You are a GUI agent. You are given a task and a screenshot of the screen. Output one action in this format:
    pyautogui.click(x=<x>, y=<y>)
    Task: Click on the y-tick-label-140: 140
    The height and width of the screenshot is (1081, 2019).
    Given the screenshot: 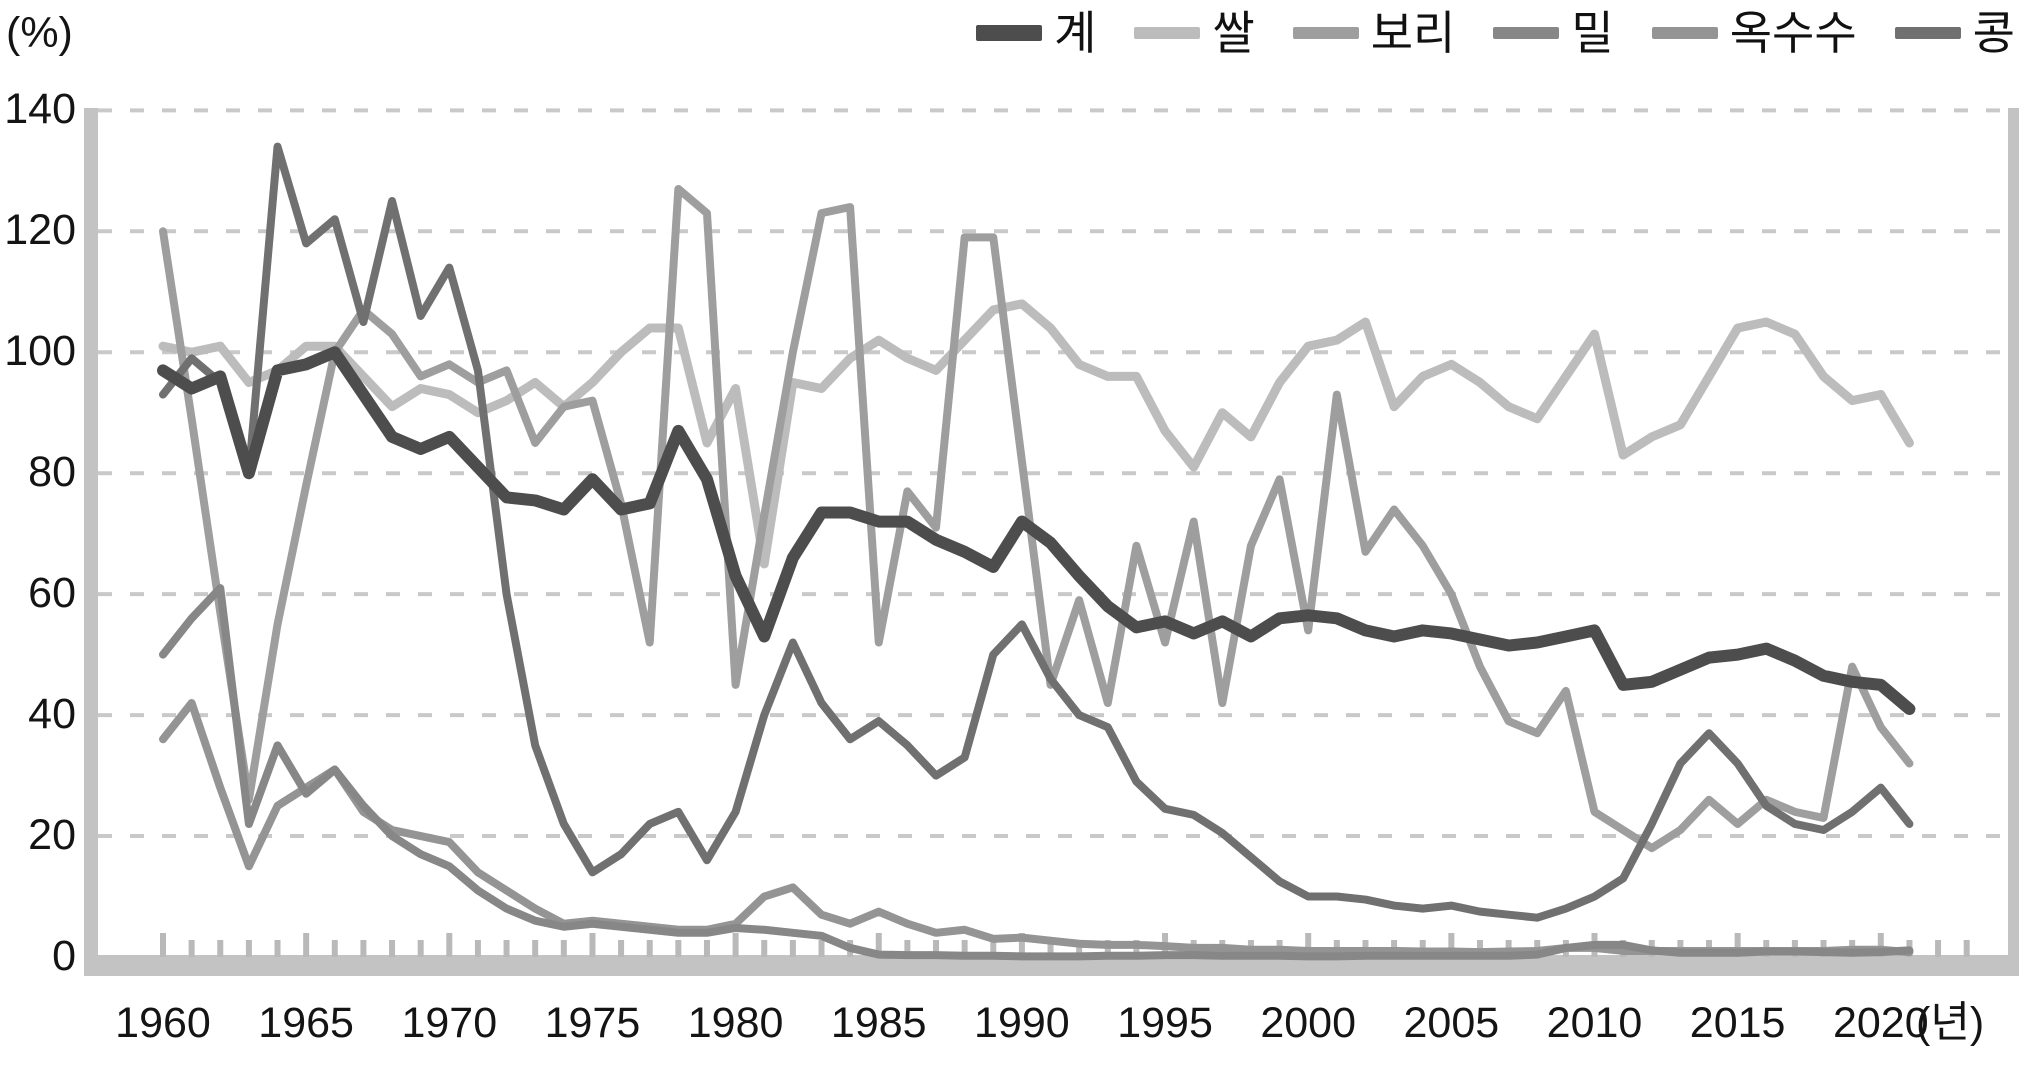 What is the action you would take?
    pyautogui.click(x=40, y=109)
    